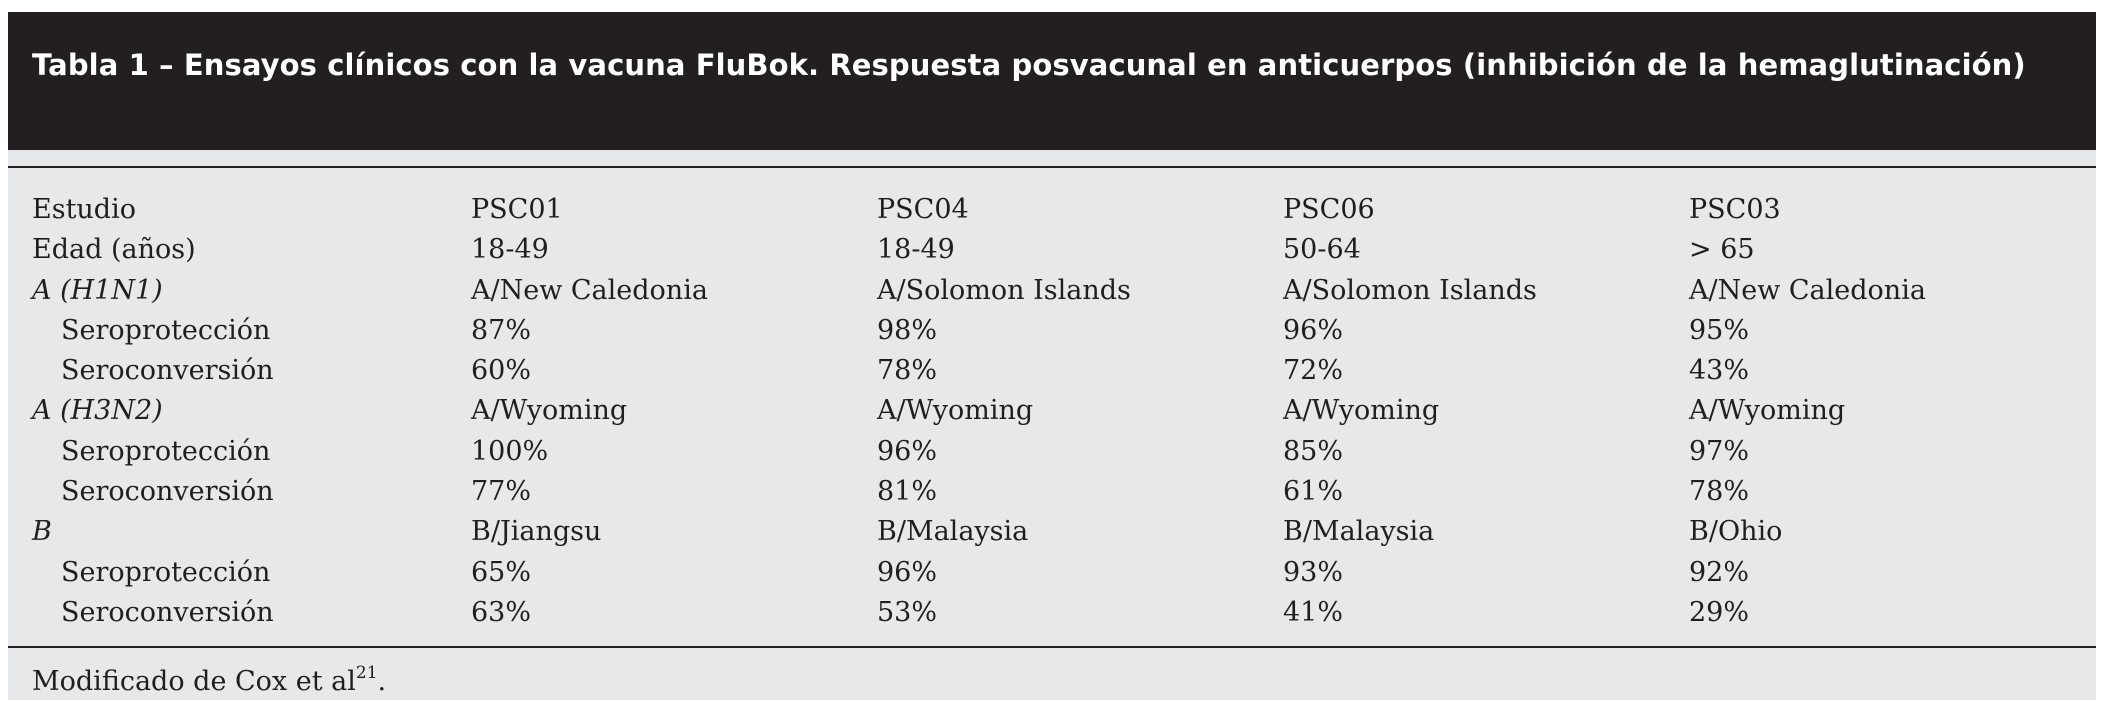  I want to click on row-label: B, so click(42, 532).